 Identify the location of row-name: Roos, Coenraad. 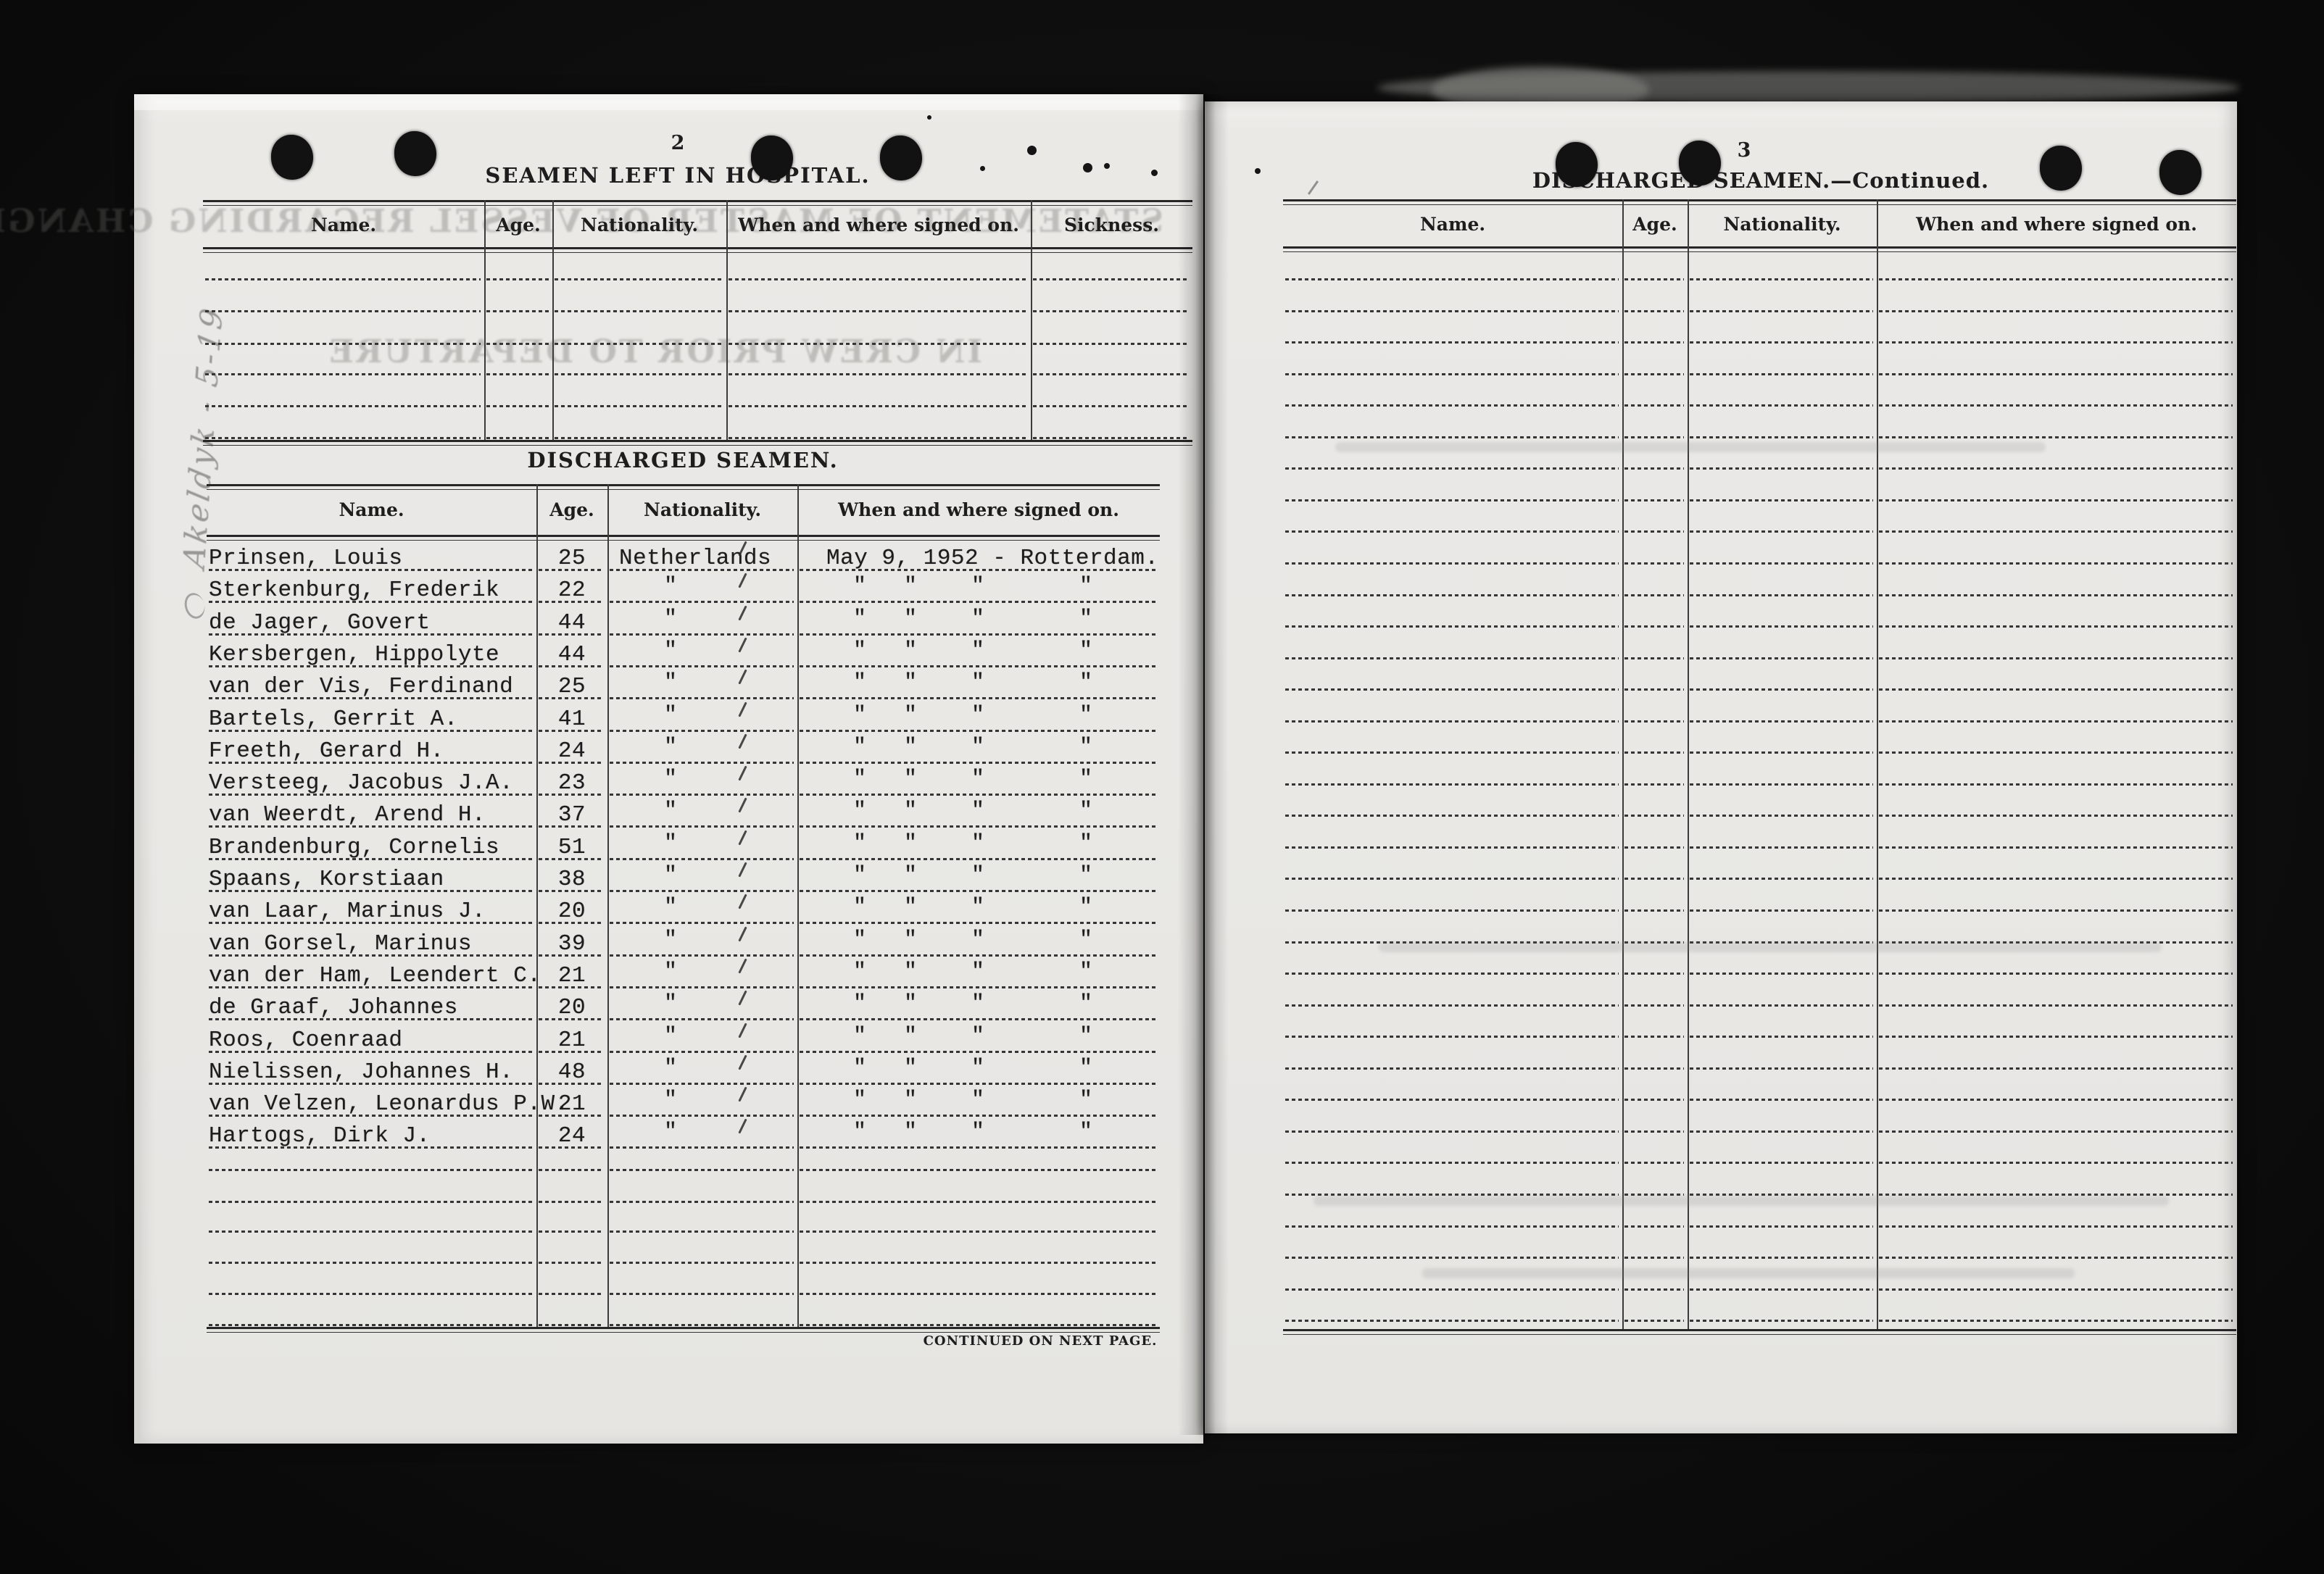
(306, 1040).